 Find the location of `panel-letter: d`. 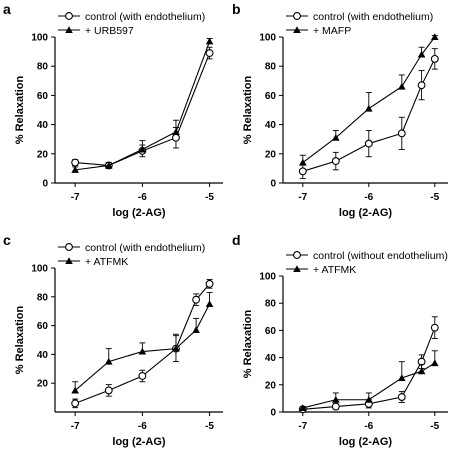

panel-letter: d is located at coordinates (236, 240).